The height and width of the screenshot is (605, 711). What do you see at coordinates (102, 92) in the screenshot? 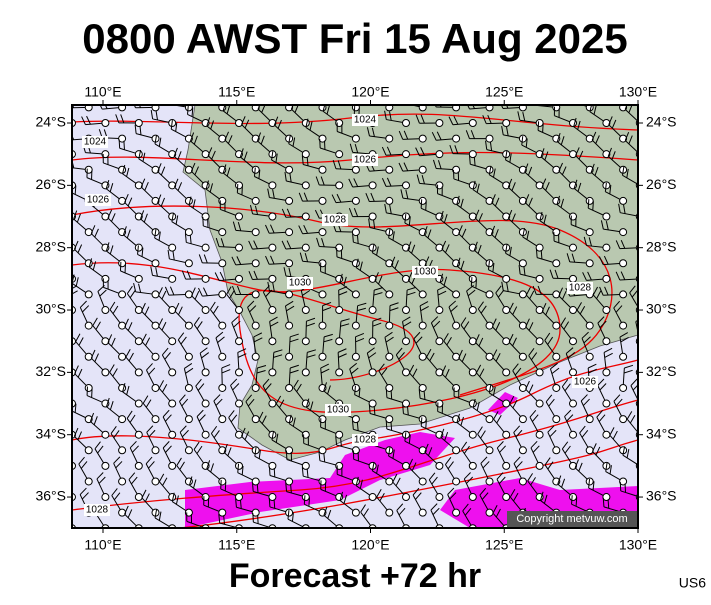
I see `lon-label: 110°E` at bounding box center [102, 92].